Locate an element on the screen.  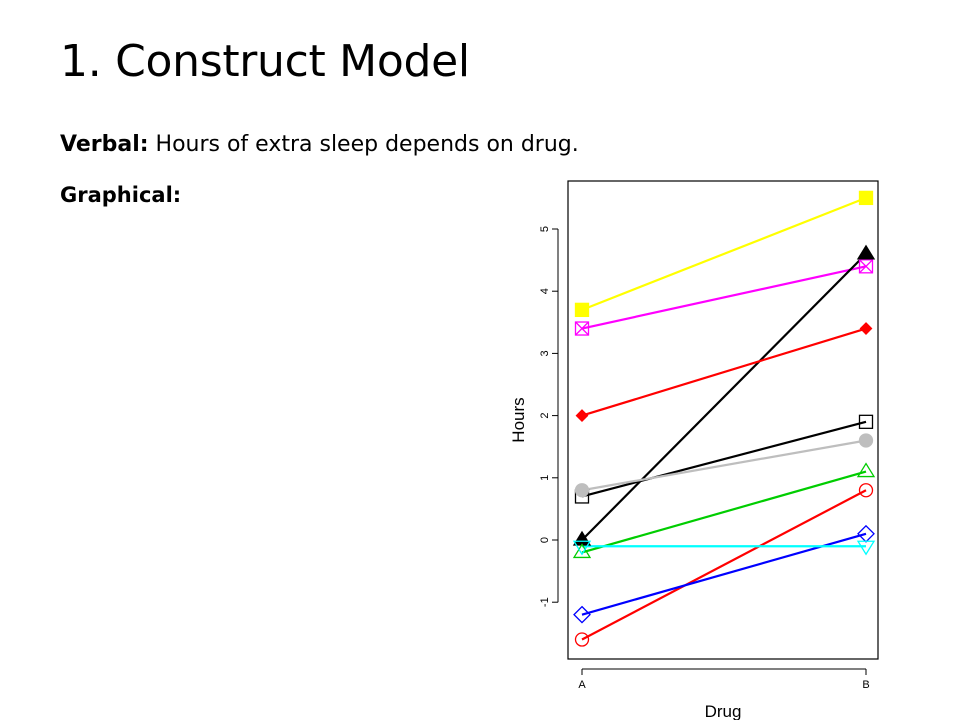
y-tick-label: 3 is located at coordinates (545, 353).